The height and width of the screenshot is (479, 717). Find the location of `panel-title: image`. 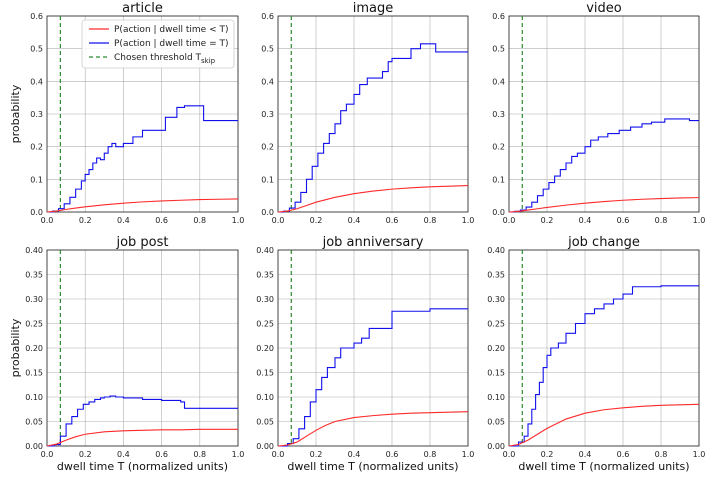

panel-title: image is located at coordinates (373, 8).